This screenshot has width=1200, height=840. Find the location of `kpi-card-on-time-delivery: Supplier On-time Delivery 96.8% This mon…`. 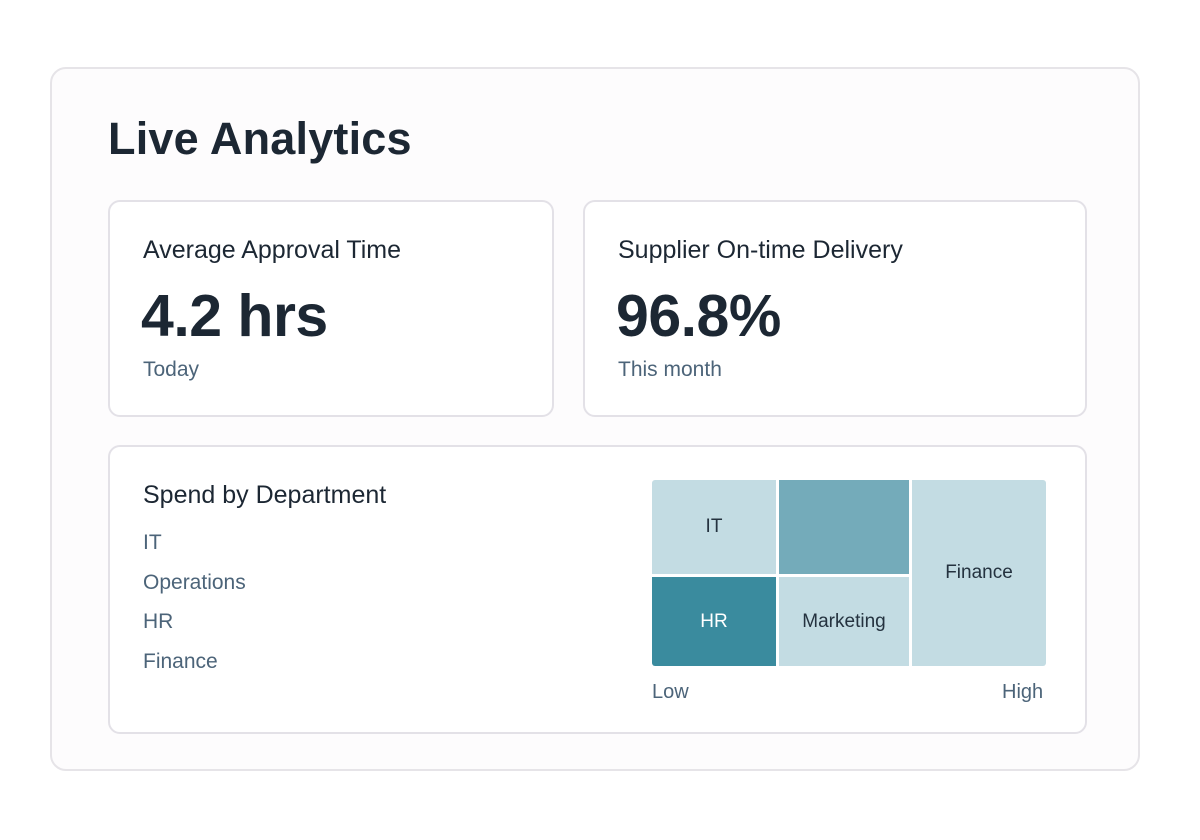

kpi-card-on-time-delivery: Supplier On-time Delivery 96.8% This mon… is located at coordinates (835, 308).